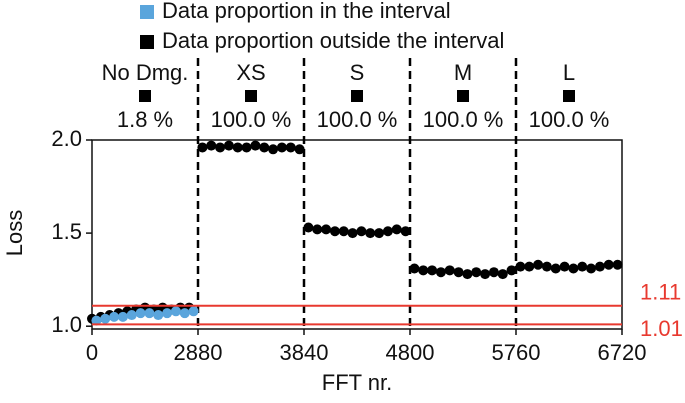 This screenshot has height=403, width=685. I want to click on legend-label: Data proportion in the interval, so click(306, 11).